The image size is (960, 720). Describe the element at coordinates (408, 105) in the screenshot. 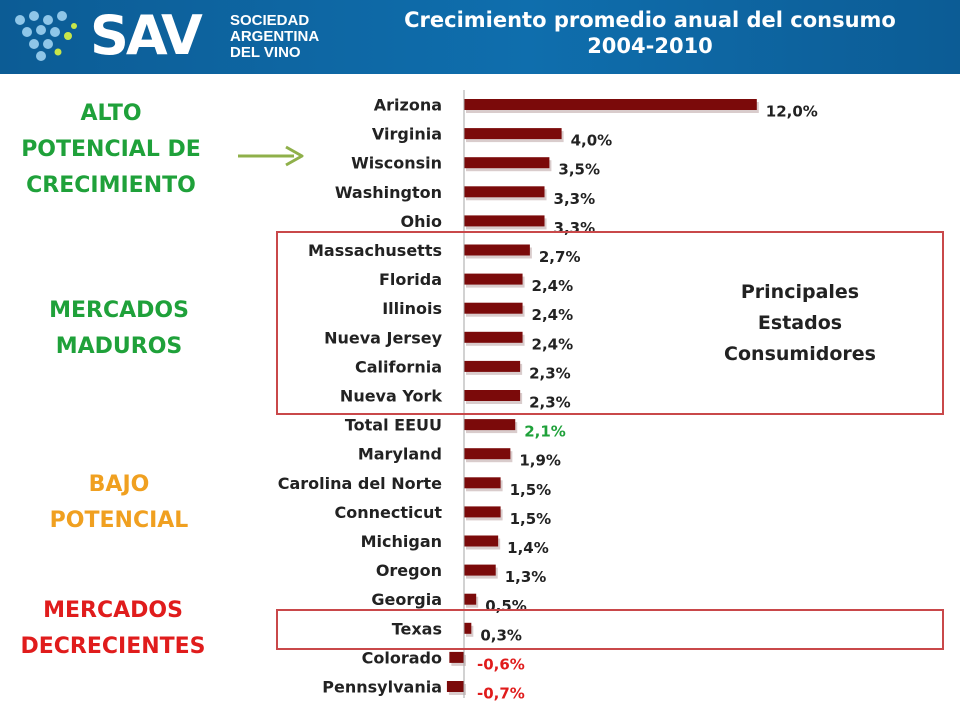

I see `category-label: Arizona` at that location.